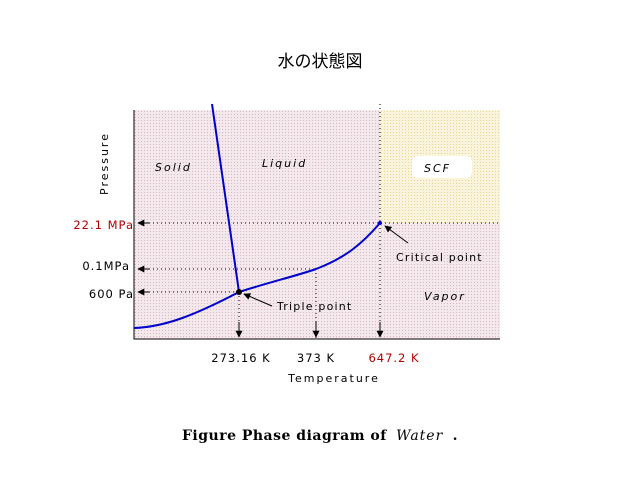 The width and height of the screenshot is (640, 480). Describe the element at coordinates (284, 163) in the screenshot. I see `region-liquid-label: Liquid` at that location.